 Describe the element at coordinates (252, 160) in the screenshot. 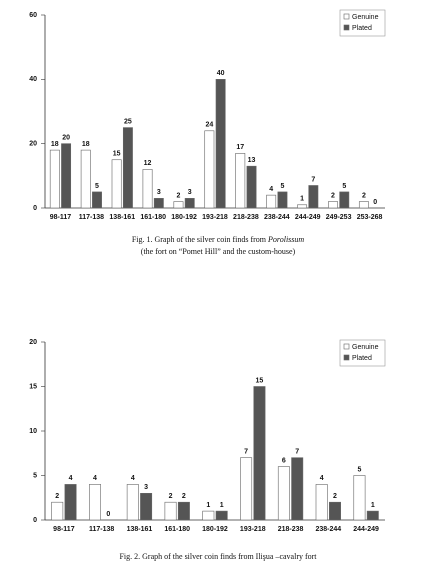

I see `value-label: 13` at that location.